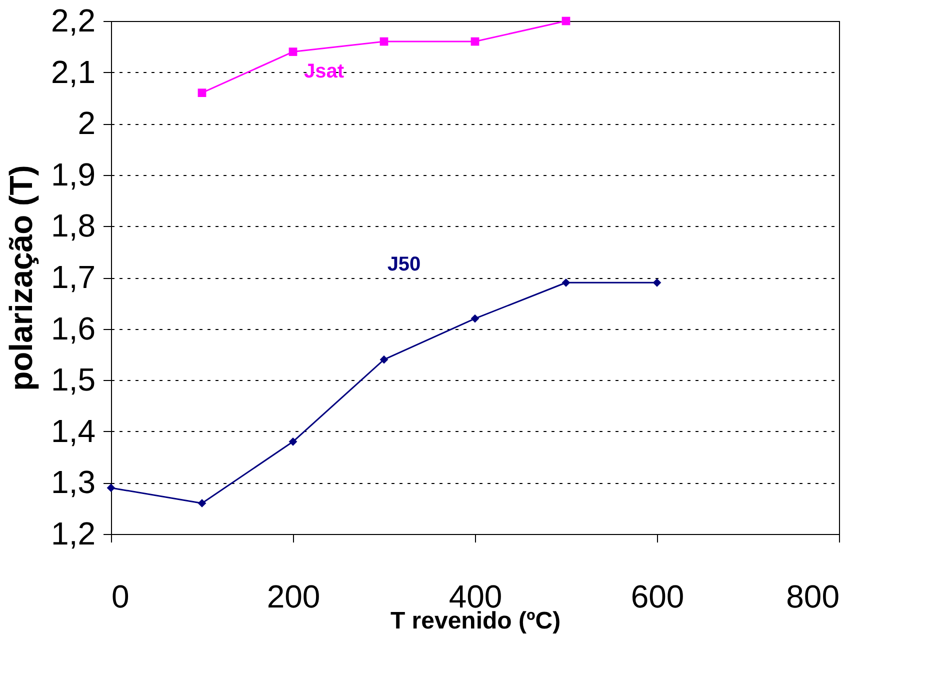 The height and width of the screenshot is (675, 951). I want to click on y-tick-label: 1,7, so click(73, 277).